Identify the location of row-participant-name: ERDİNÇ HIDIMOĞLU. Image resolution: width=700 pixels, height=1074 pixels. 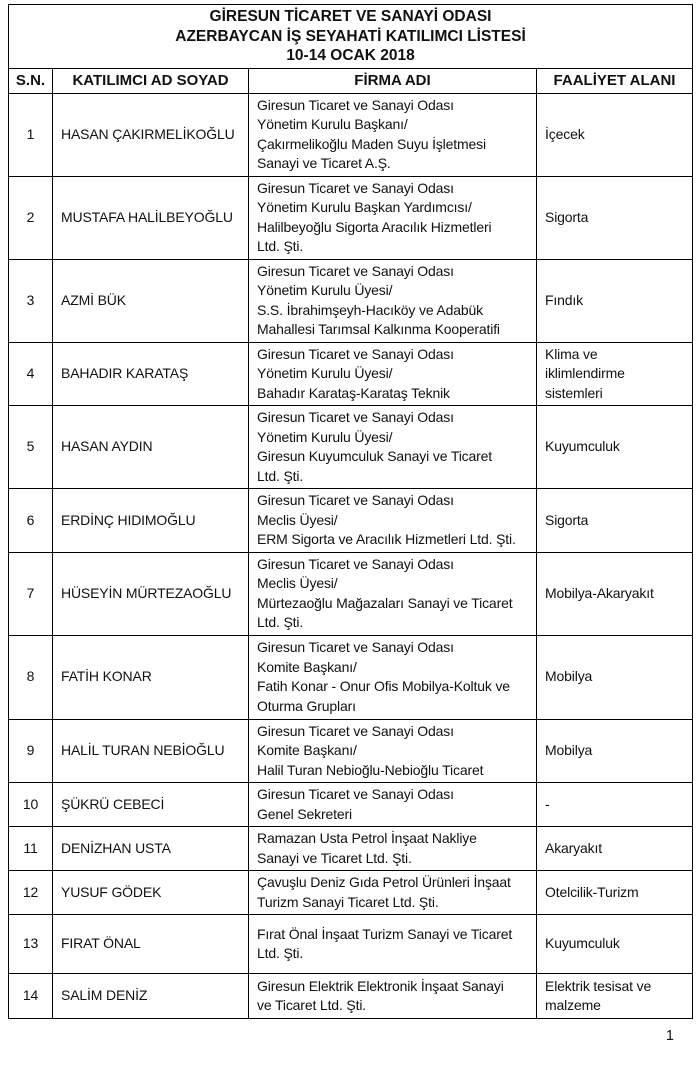
(150, 520).